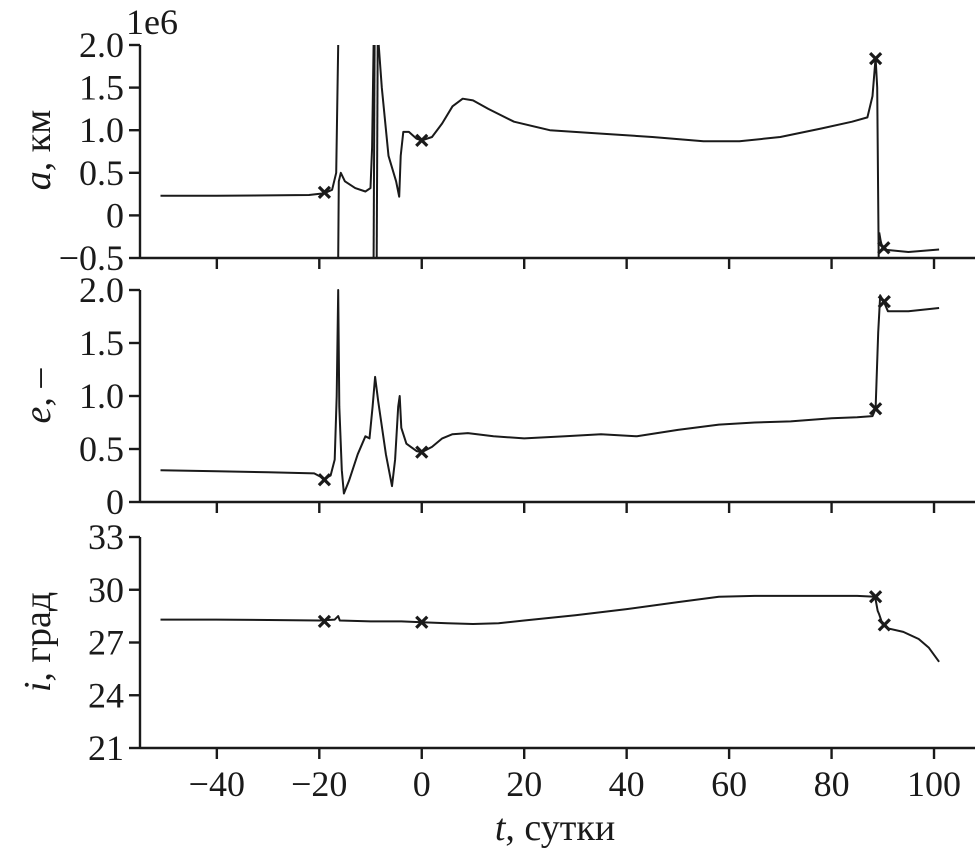 The height and width of the screenshot is (852, 980). Describe the element at coordinates (319, 784) in the screenshot. I see `x-tick-label: −20` at that location.